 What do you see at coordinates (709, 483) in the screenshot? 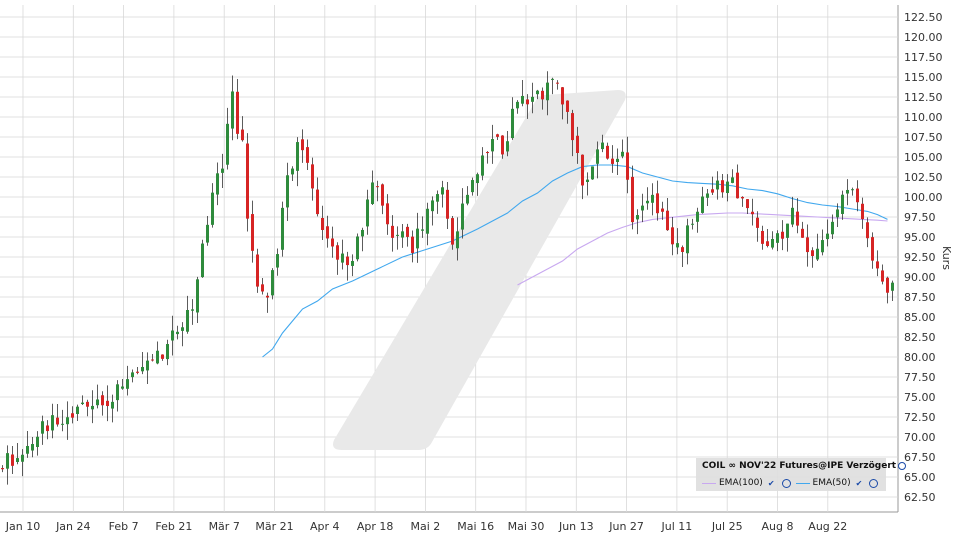
I see `ema100-swatch` at bounding box center [709, 483].